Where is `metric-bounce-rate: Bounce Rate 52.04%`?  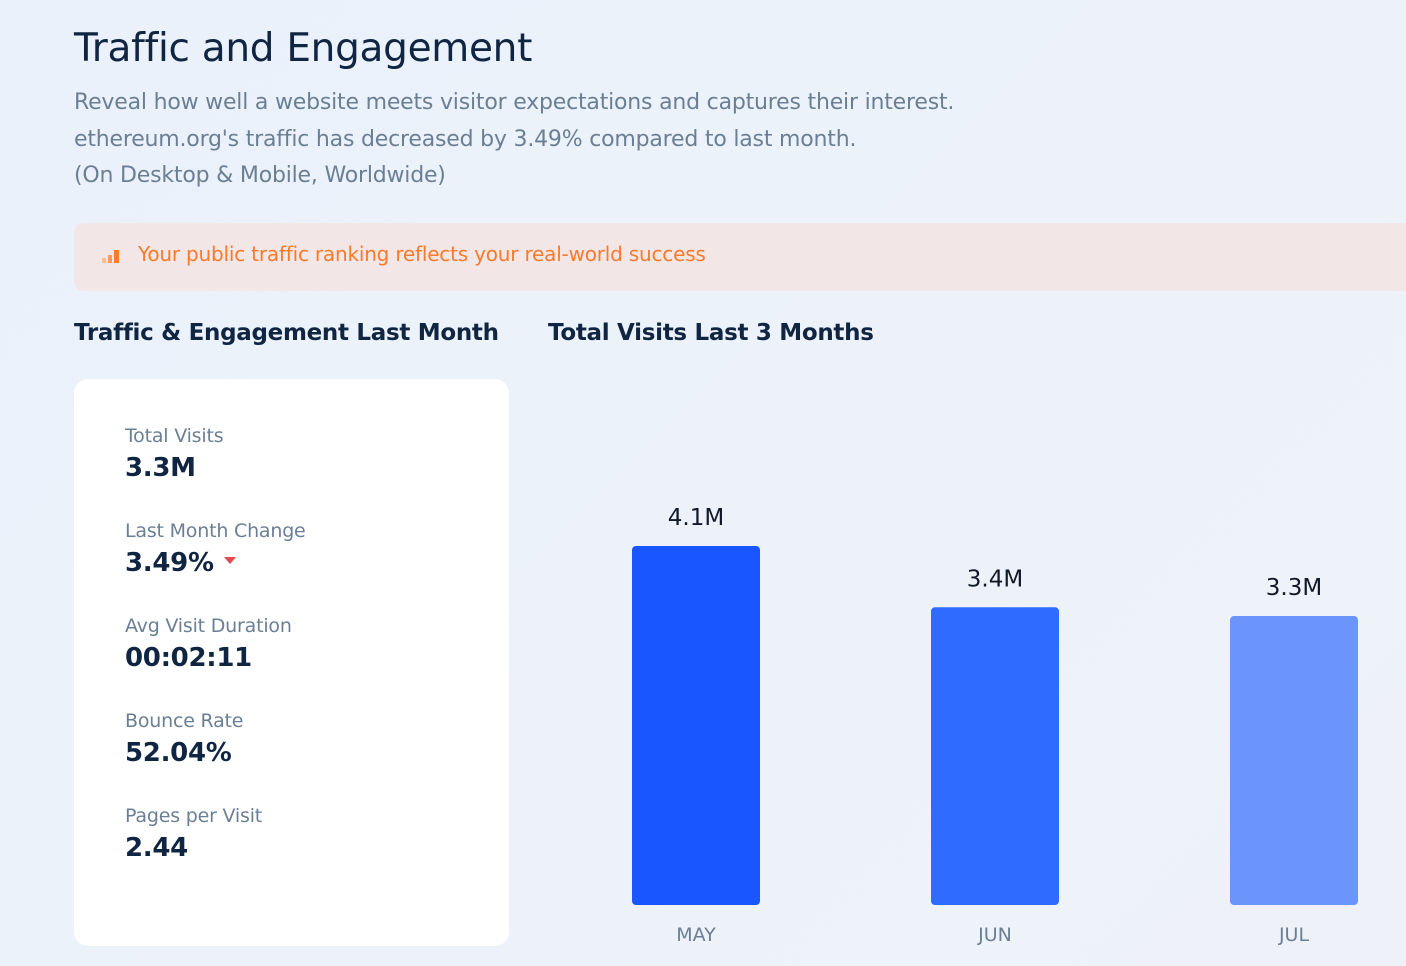
metric-bounce-rate: Bounce Rate 52.04% is located at coordinates (184, 739).